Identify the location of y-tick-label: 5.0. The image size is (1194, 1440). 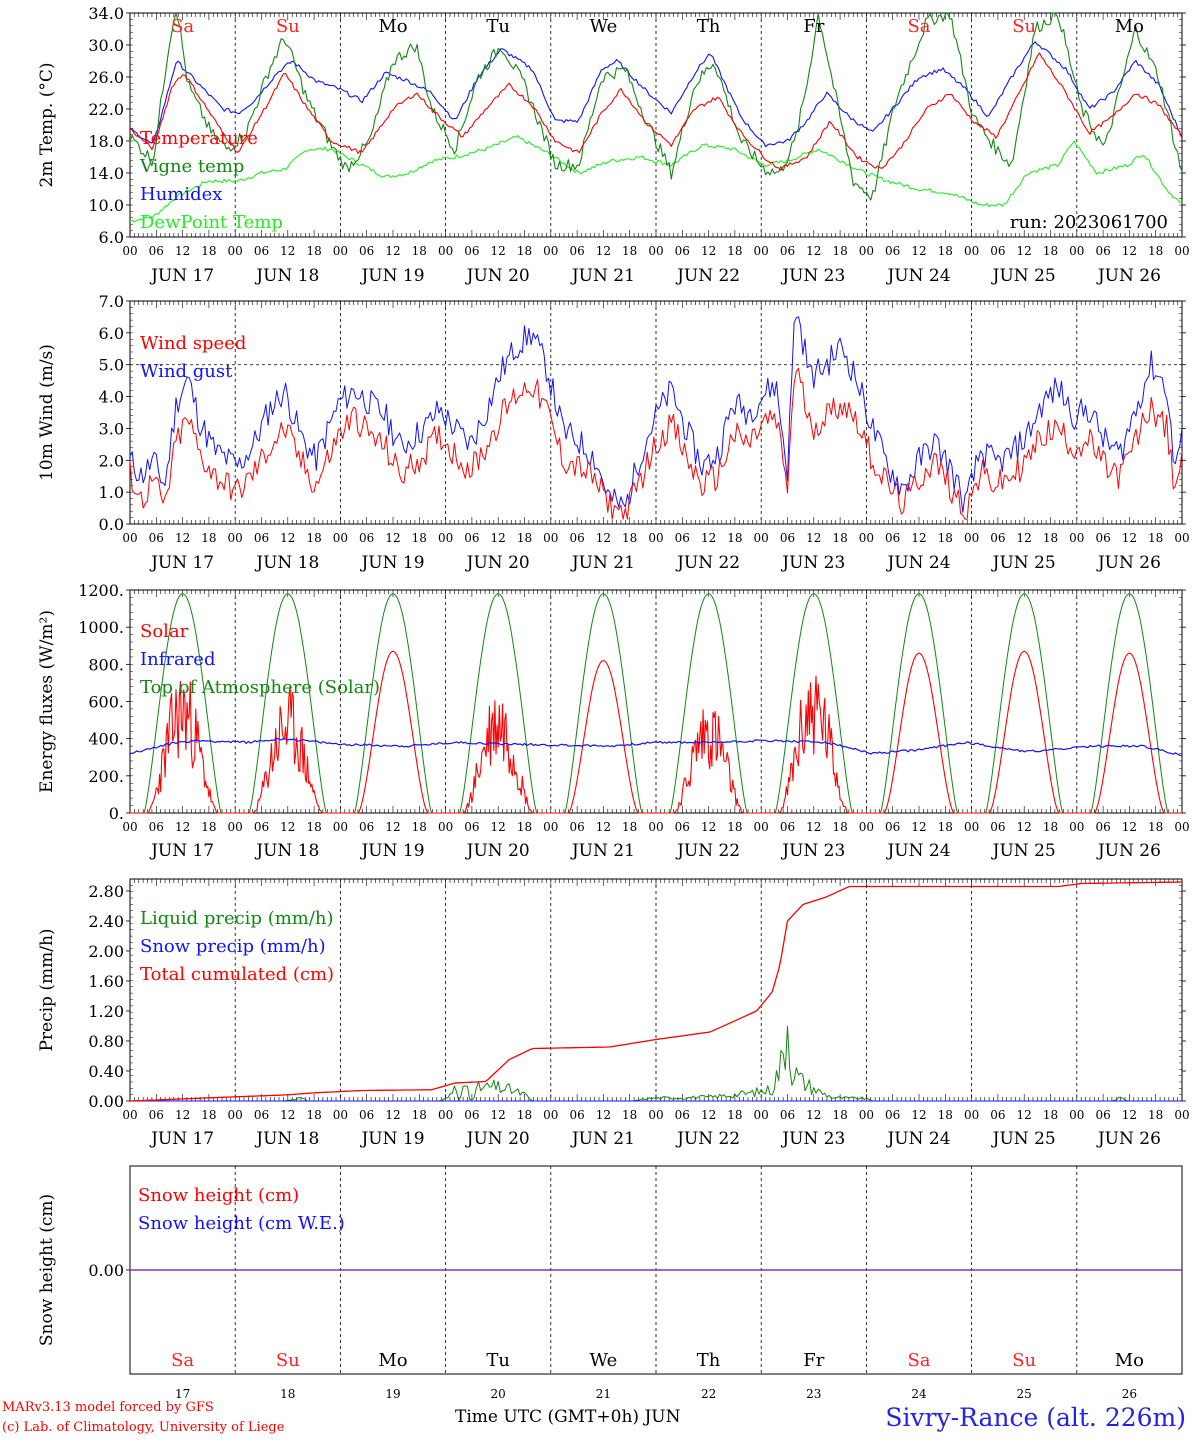
(111, 365).